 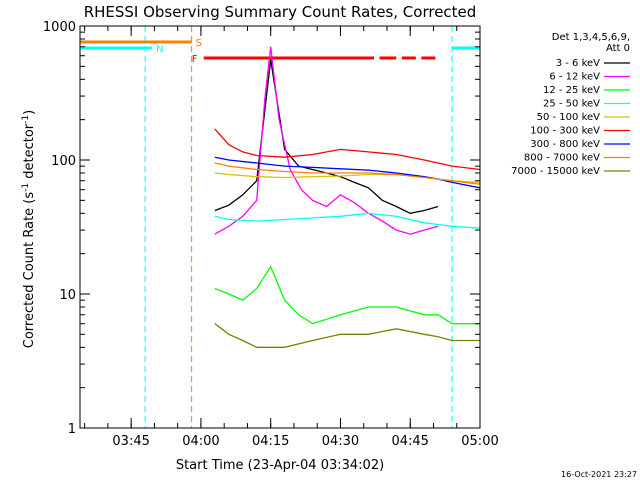 What do you see at coordinates (571, 90) in the screenshot?
I see `legend-label: 12 - 25 keV` at bounding box center [571, 90].